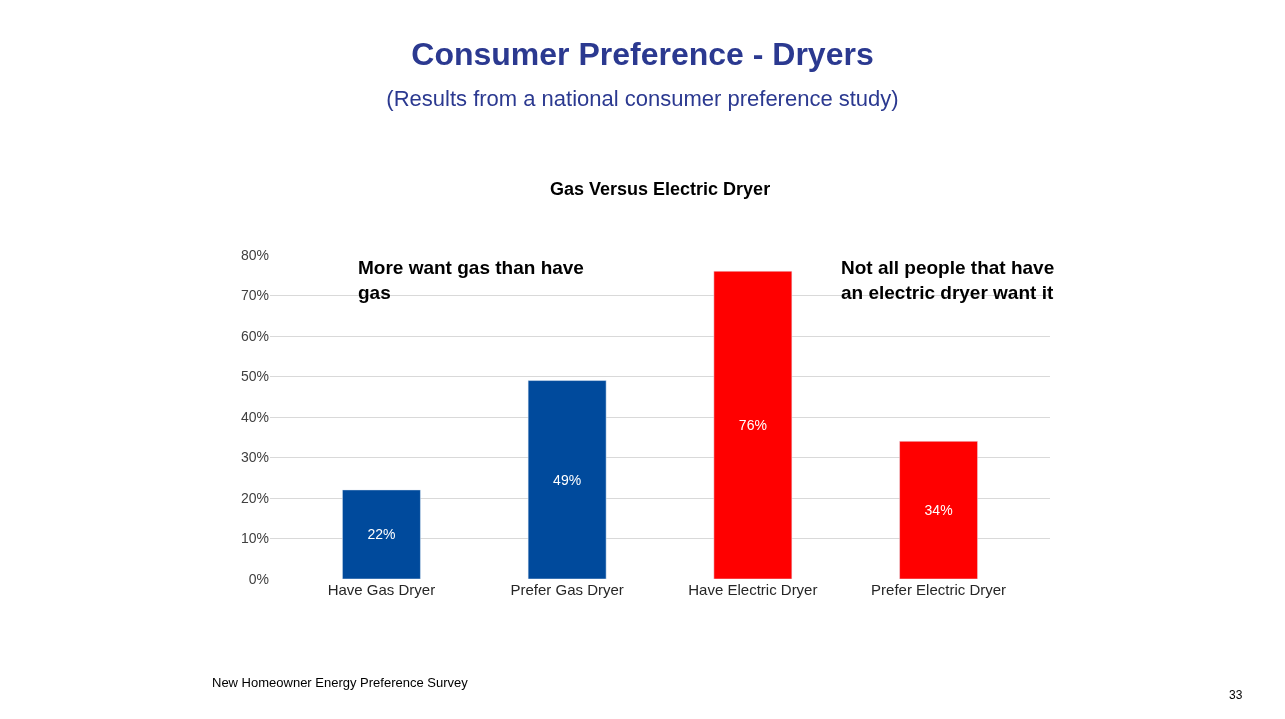  Describe the element at coordinates (1236, 695) in the screenshot. I see `text: 33` at that location.